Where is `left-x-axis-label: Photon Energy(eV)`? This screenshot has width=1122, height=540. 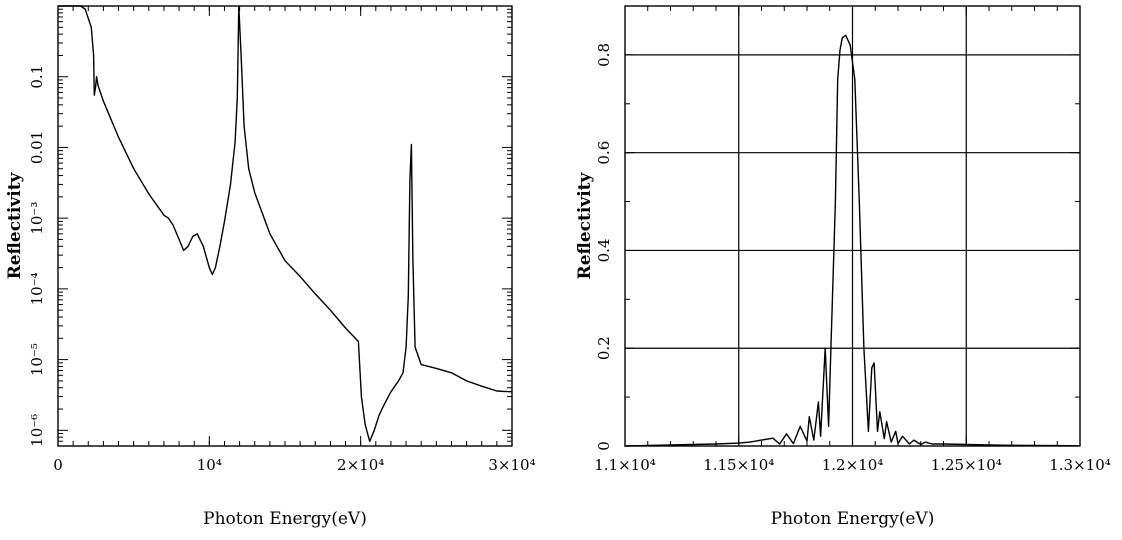 left-x-axis-label: Photon Energy(eV) is located at coordinates (285, 519).